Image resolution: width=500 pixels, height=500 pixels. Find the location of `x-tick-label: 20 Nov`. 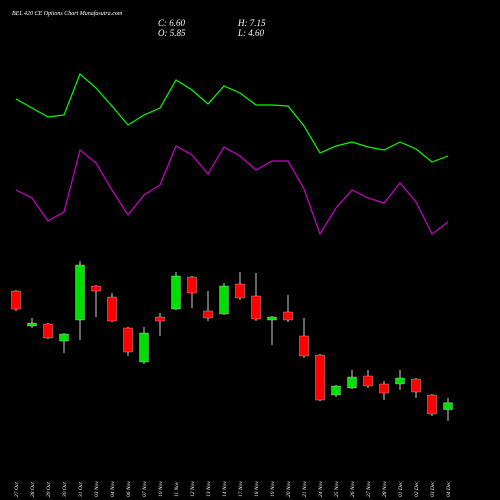

x-tick-label: 20 Nov is located at coordinates (289, 489).